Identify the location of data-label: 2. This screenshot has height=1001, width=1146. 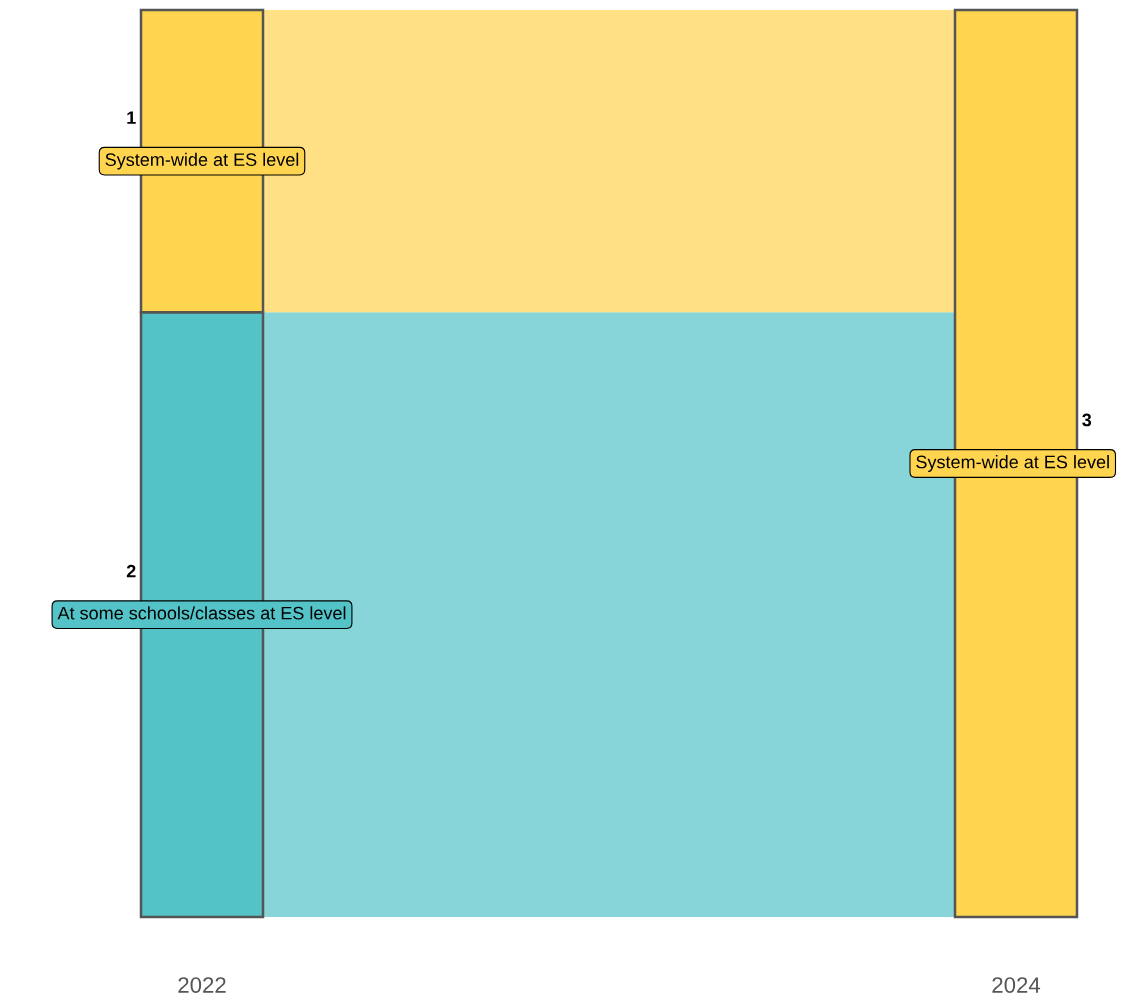
(131, 571).